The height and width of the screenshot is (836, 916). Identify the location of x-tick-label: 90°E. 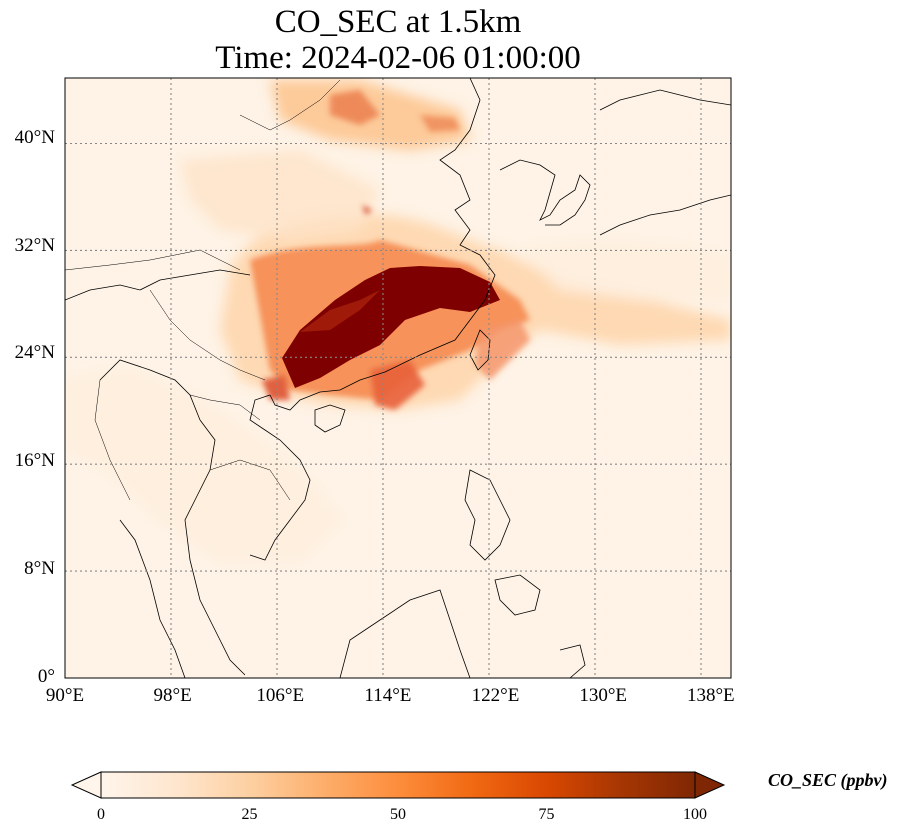
(65, 695).